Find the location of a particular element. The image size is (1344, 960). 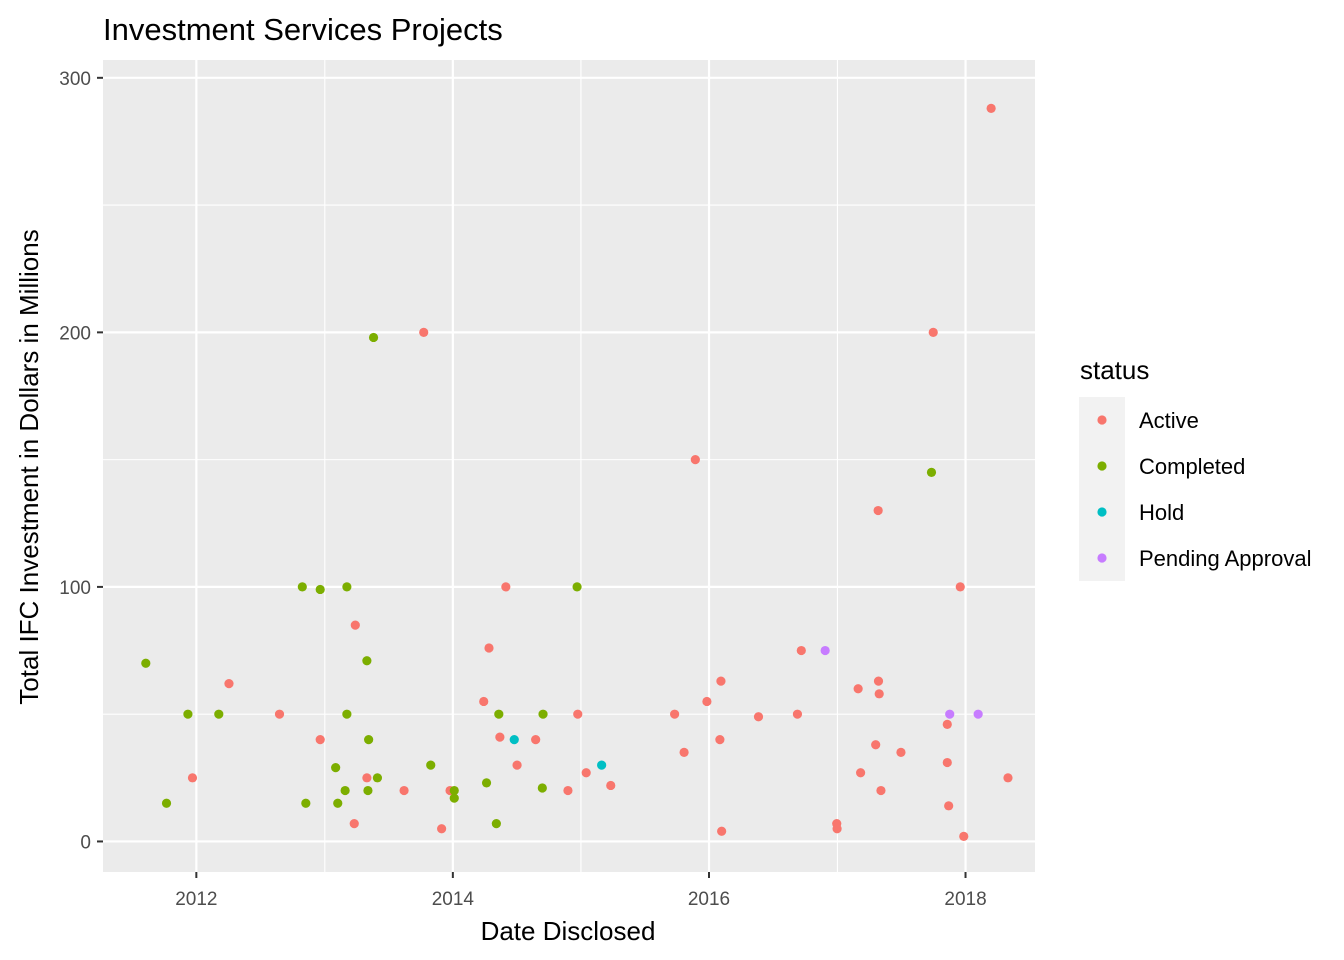

chart-title: Investment Services Projects is located at coordinates (303, 29).